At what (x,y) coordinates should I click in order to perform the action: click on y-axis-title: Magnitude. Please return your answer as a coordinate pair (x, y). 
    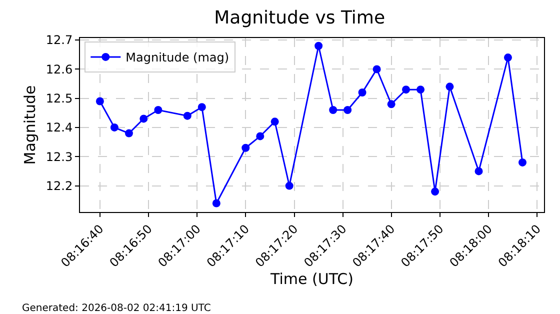
    Looking at the image, I should click on (30, 125).